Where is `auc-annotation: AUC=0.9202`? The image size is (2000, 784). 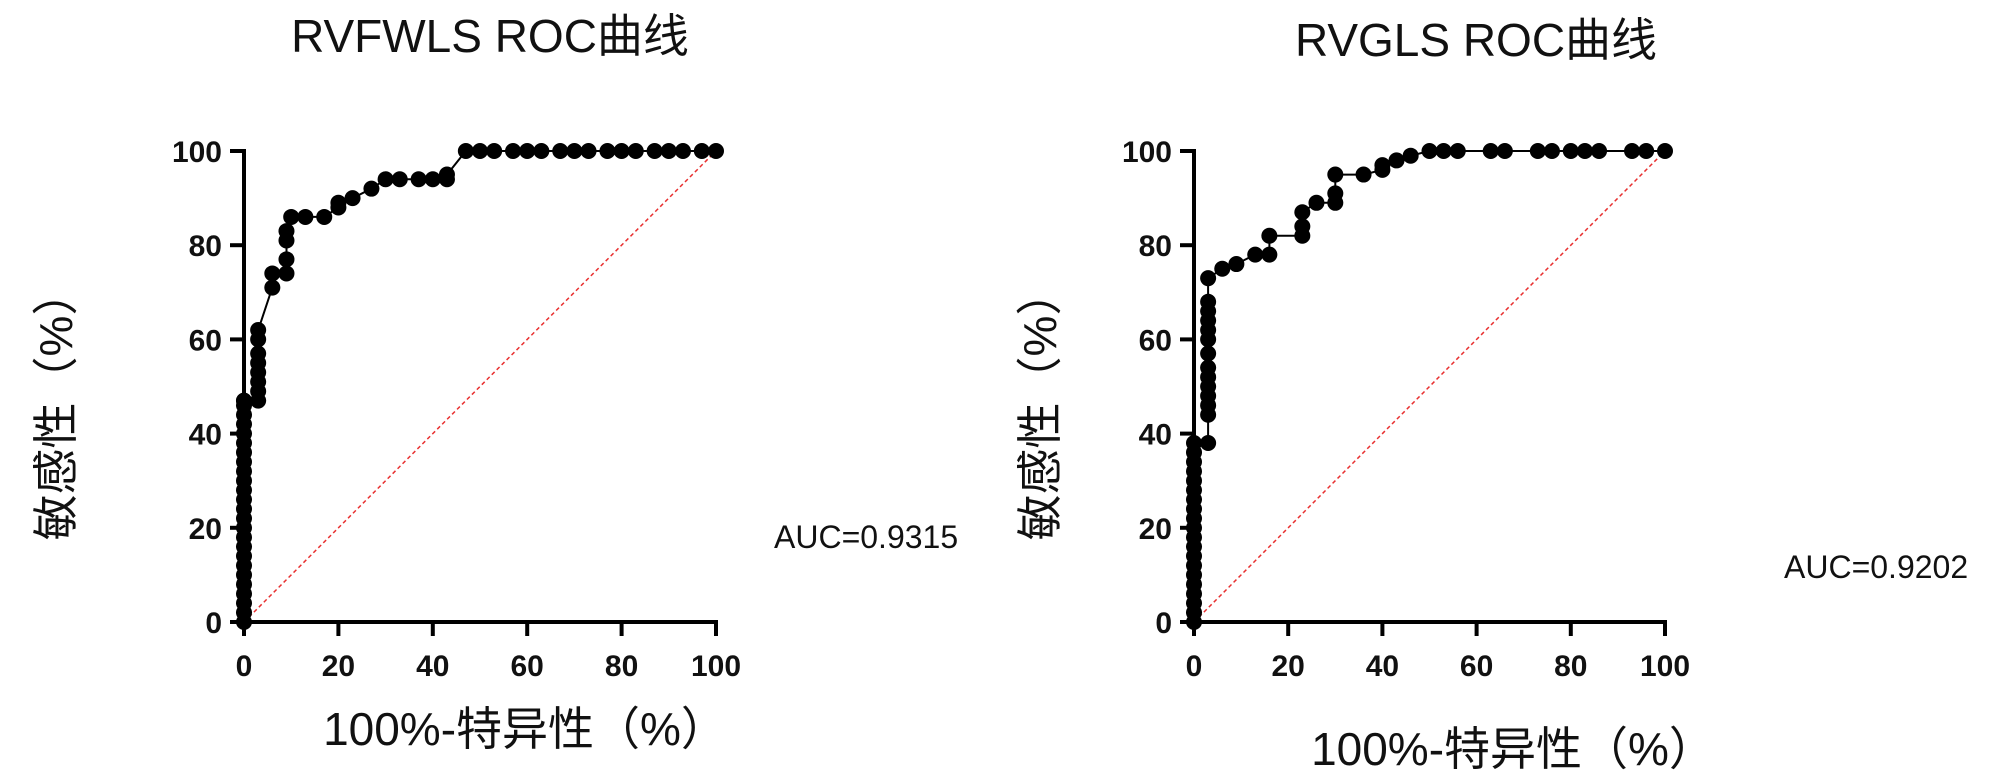
auc-annotation: AUC=0.9202 is located at coordinates (1876, 567).